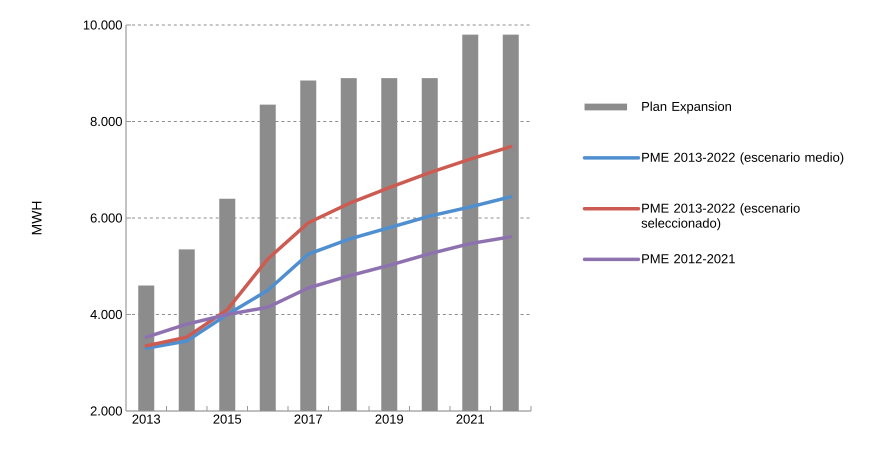  What do you see at coordinates (688, 259) in the screenshot?
I see `legend-label: PME 2012-2021` at bounding box center [688, 259].